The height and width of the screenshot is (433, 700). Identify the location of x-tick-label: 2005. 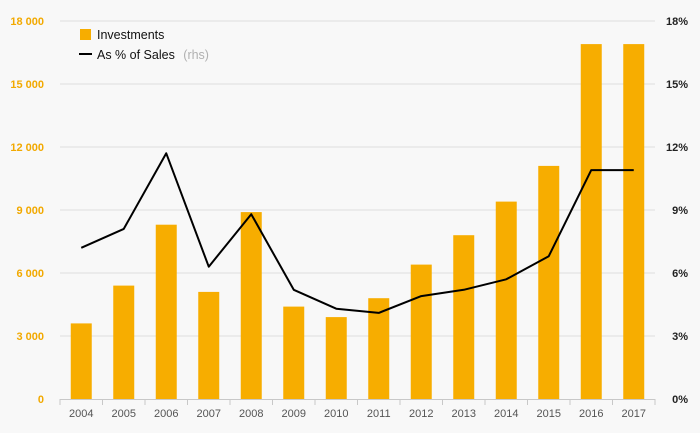
(124, 414).